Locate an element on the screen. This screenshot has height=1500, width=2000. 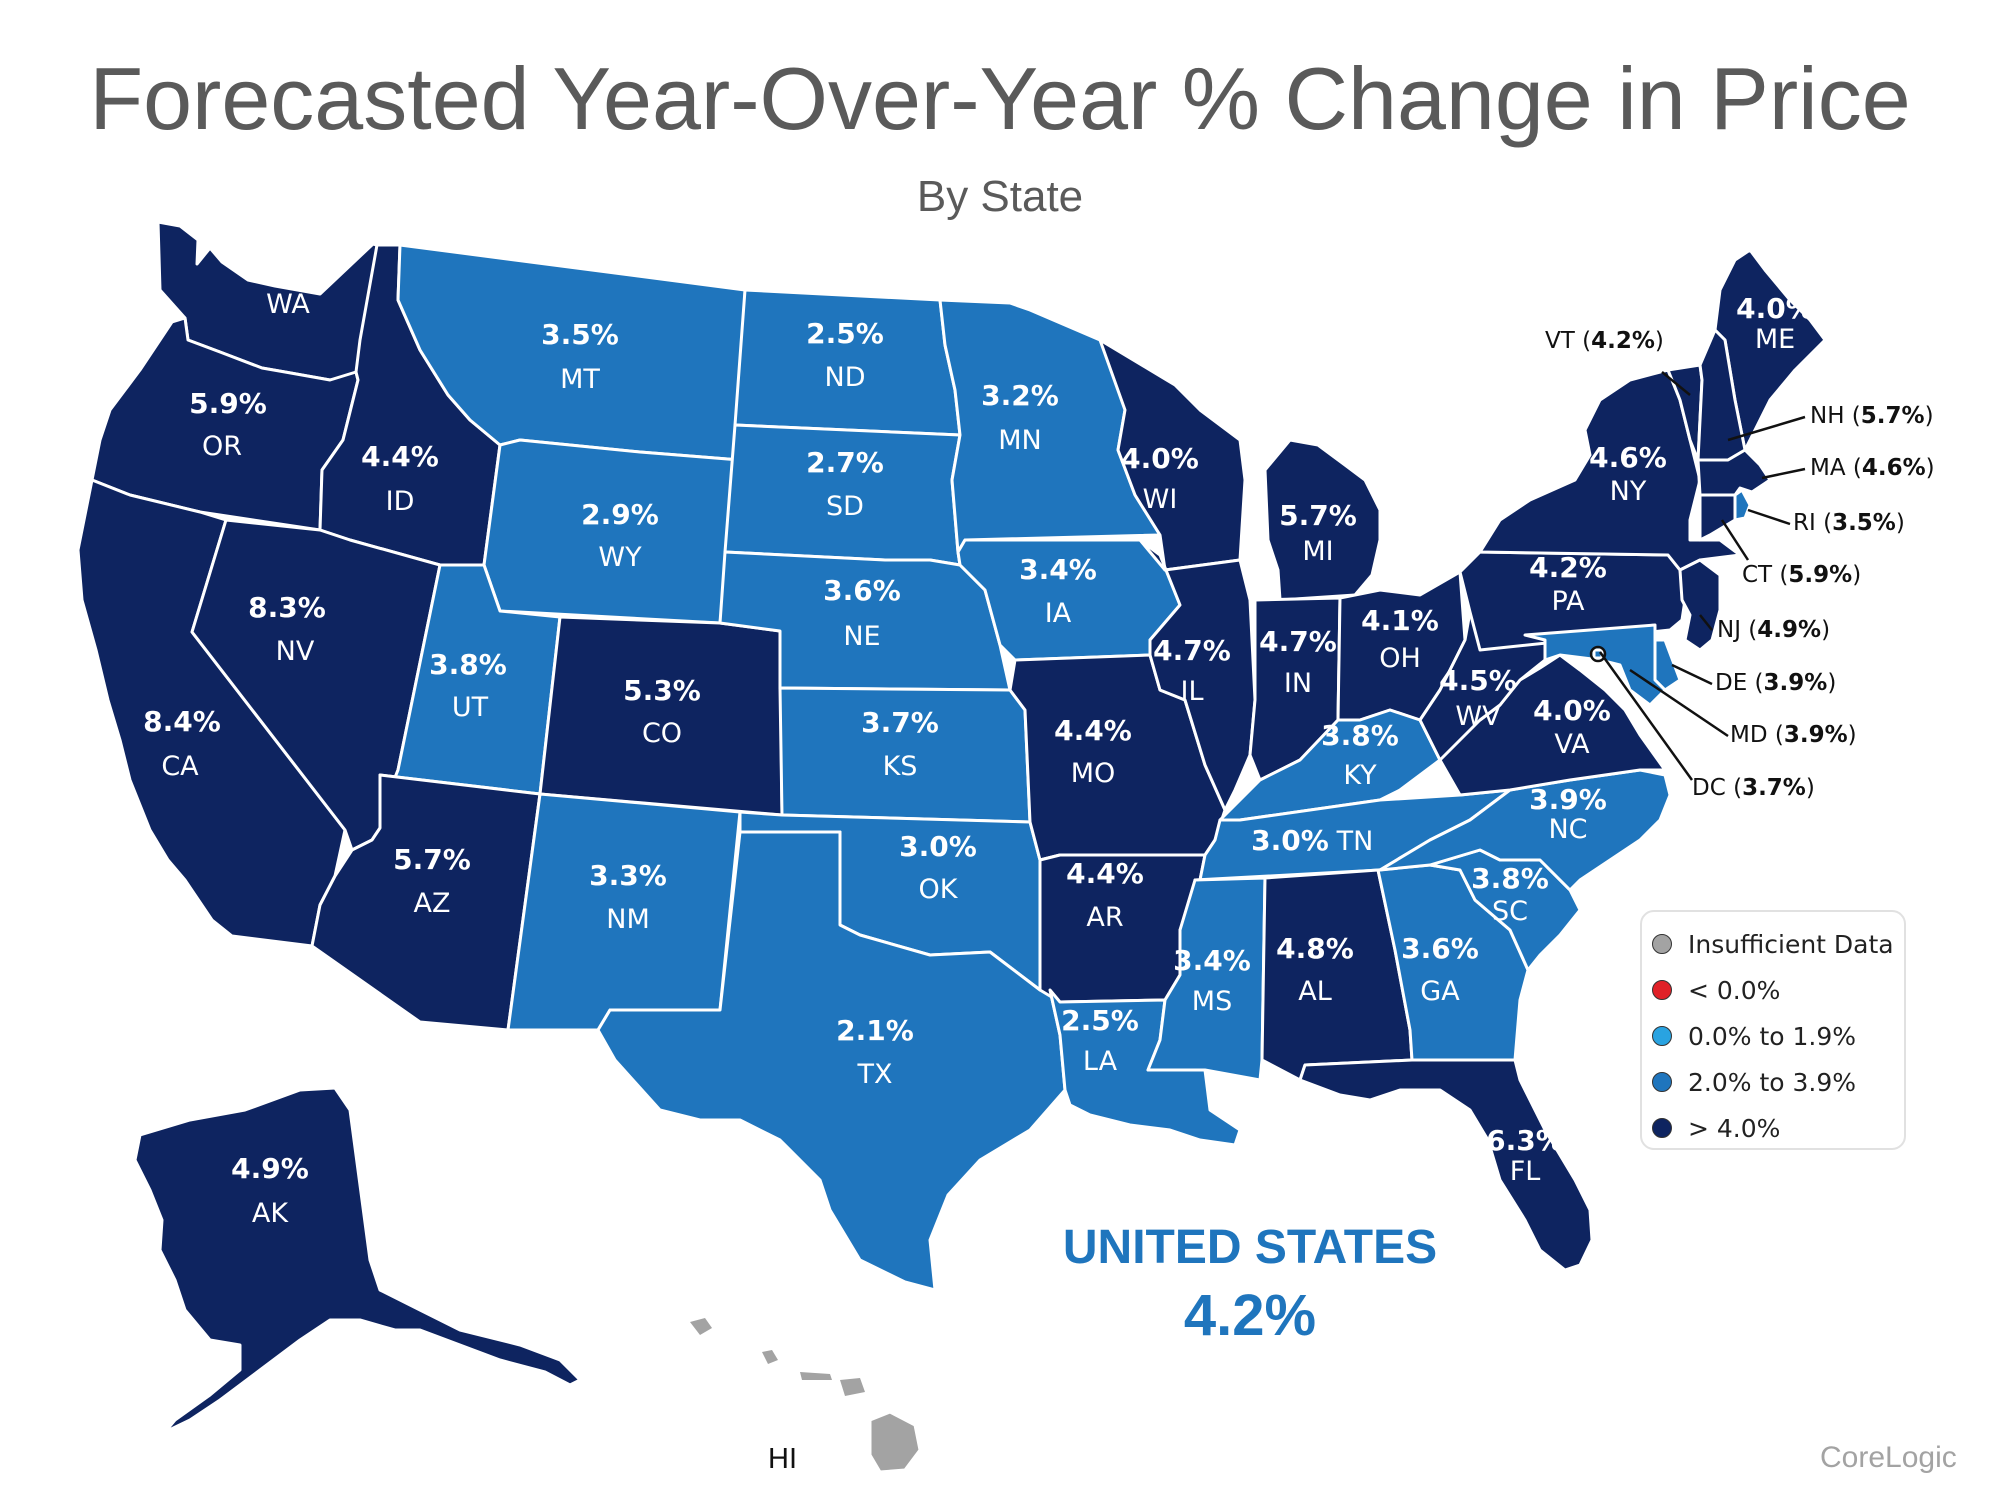
state-value-wi: 4.0% is located at coordinates (1160, 458).